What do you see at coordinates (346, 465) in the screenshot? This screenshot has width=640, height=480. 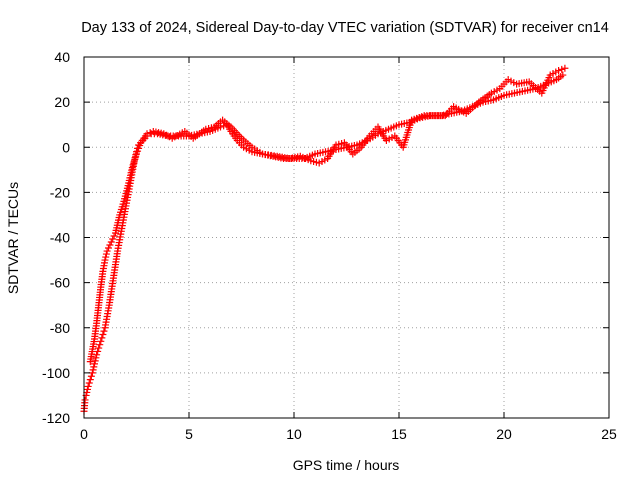 I see `x-axis-label: GPS time / hours` at bounding box center [346, 465].